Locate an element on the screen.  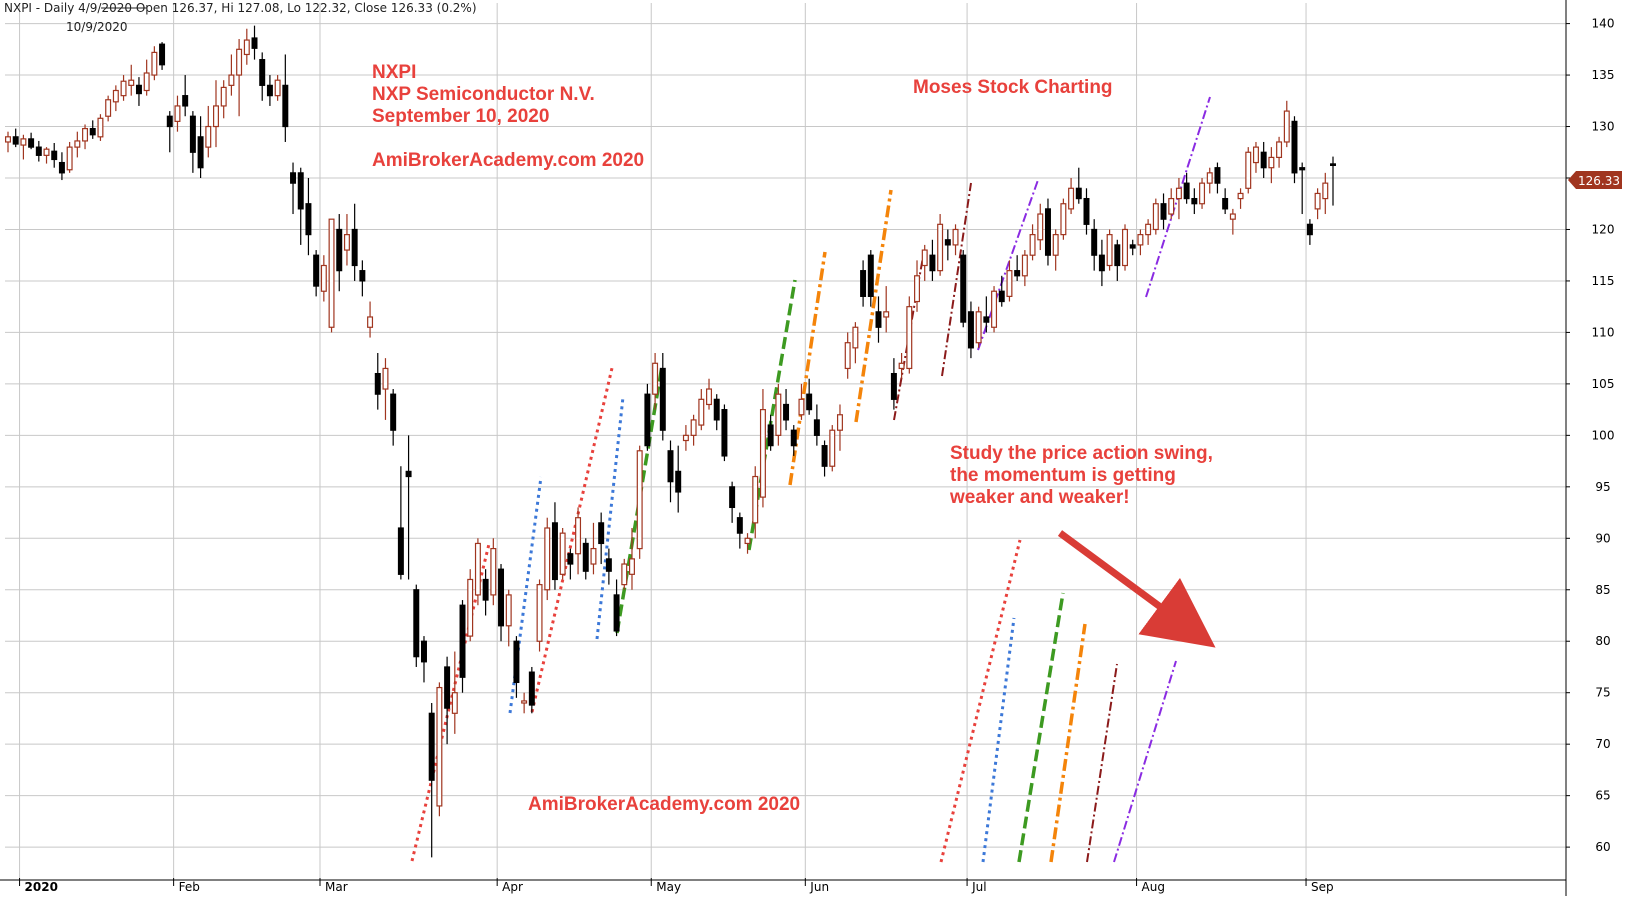
y-tick-label: 135 is located at coordinates (1603, 75).